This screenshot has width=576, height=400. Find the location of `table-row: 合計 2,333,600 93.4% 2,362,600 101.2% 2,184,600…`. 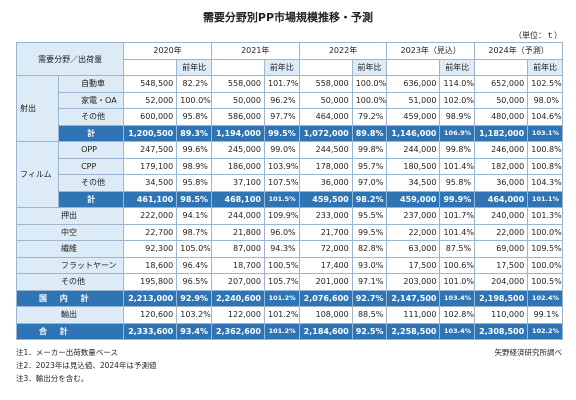

table-row: 合計 2,333,600 93.4% 2,362,600 101.2% 2,184,600… is located at coordinates (289, 331).